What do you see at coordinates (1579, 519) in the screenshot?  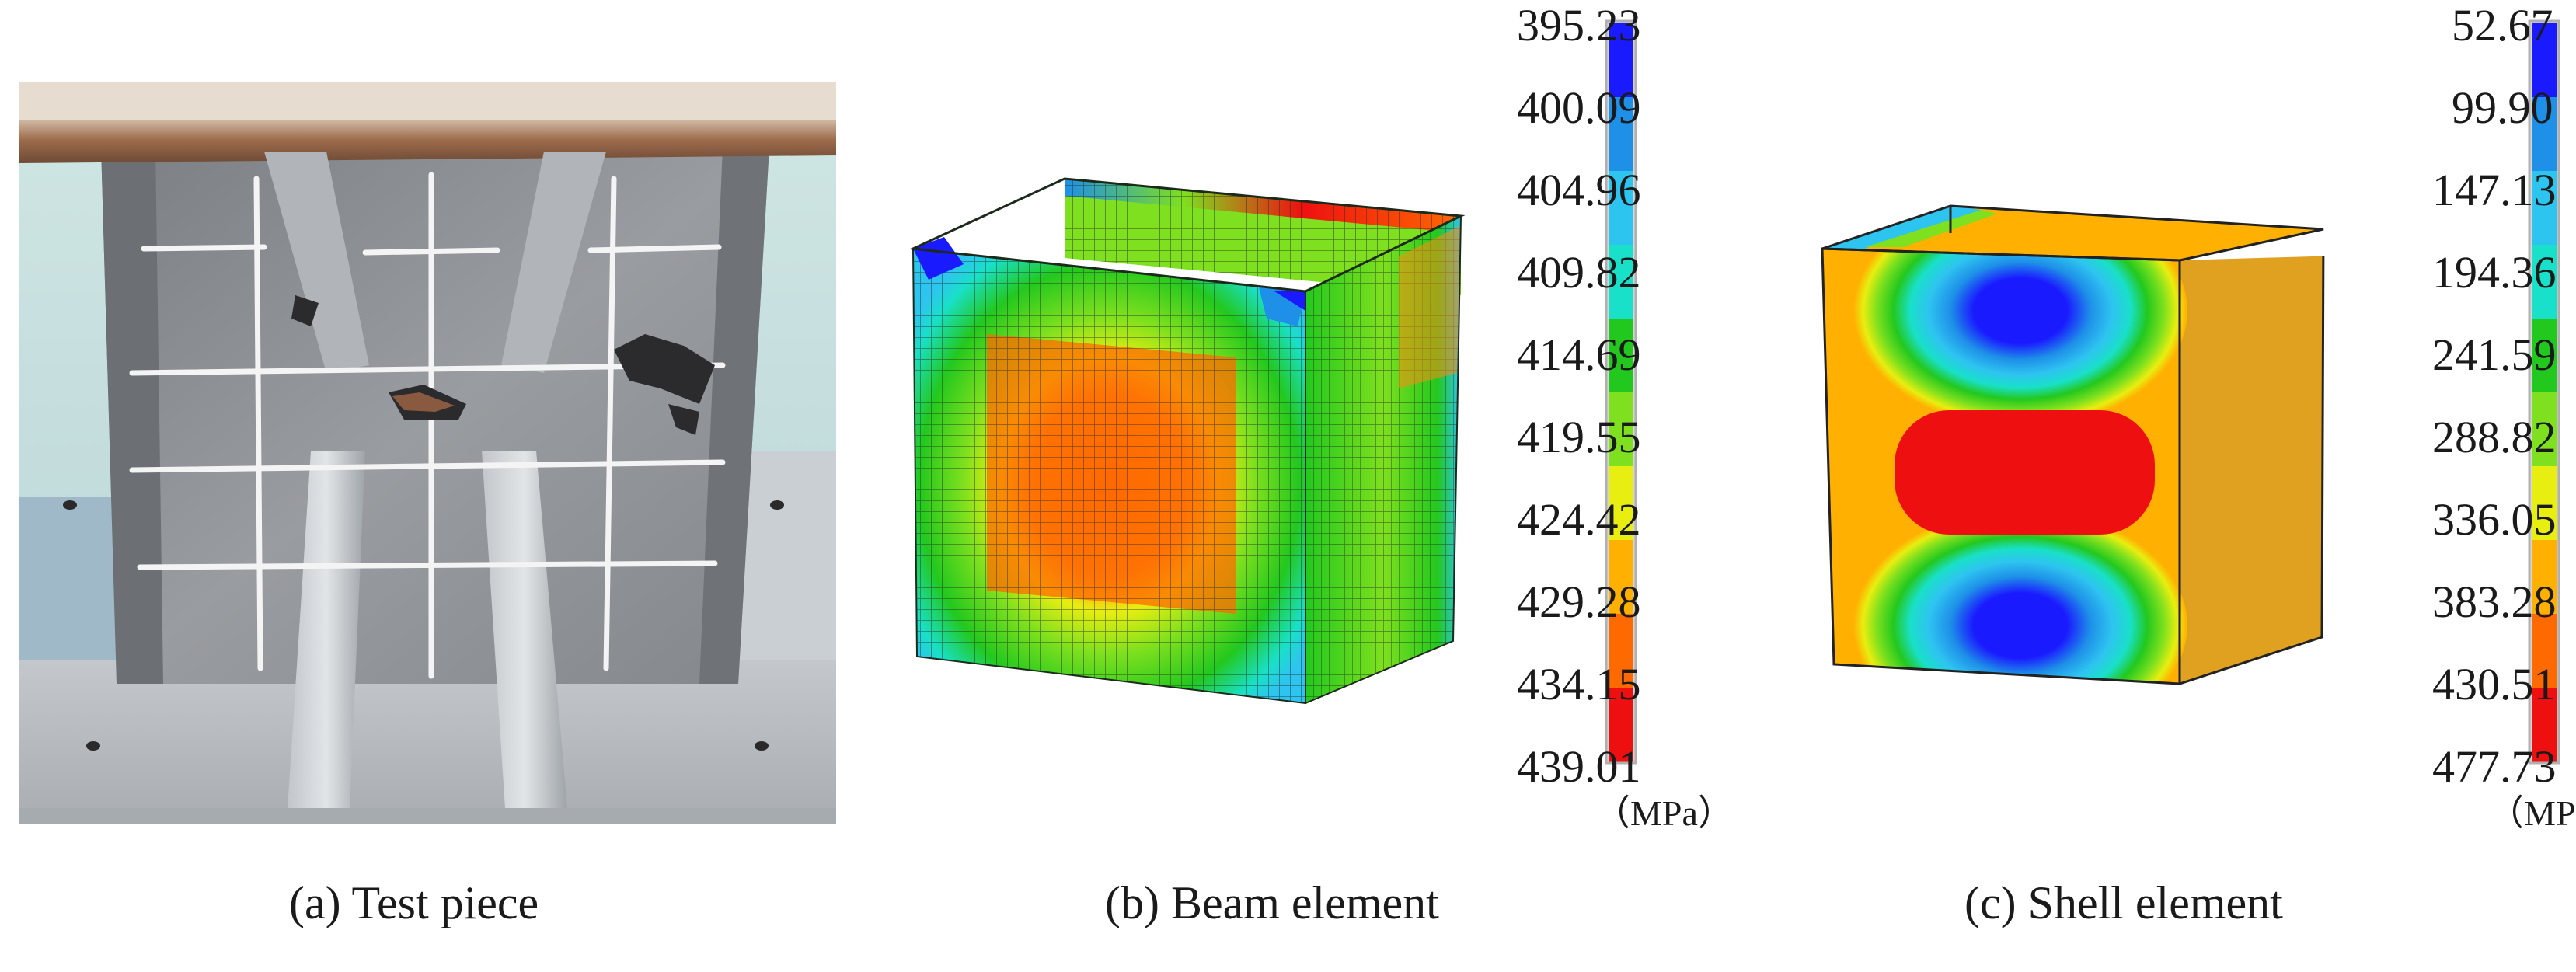 I see `beam-scale-value: 424.42` at bounding box center [1579, 519].